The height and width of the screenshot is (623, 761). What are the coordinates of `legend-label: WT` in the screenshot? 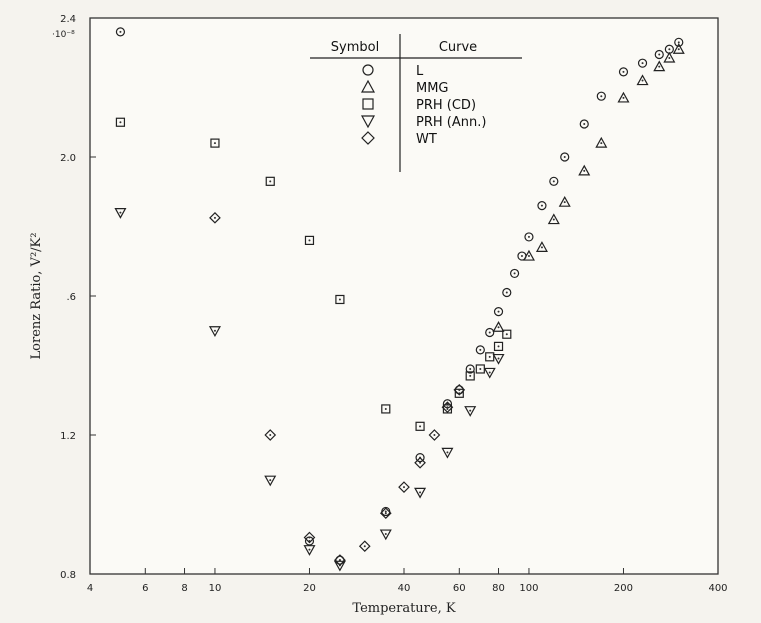 It's located at (426, 139).